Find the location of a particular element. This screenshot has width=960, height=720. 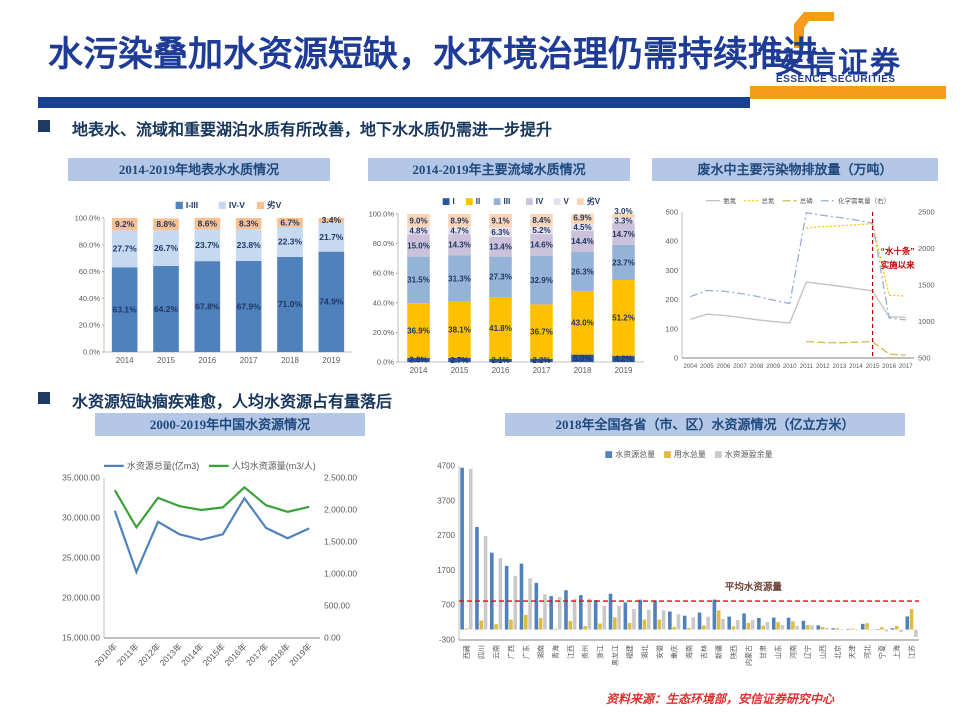

y-axis-tick-label: 300 is located at coordinates (671, 270).